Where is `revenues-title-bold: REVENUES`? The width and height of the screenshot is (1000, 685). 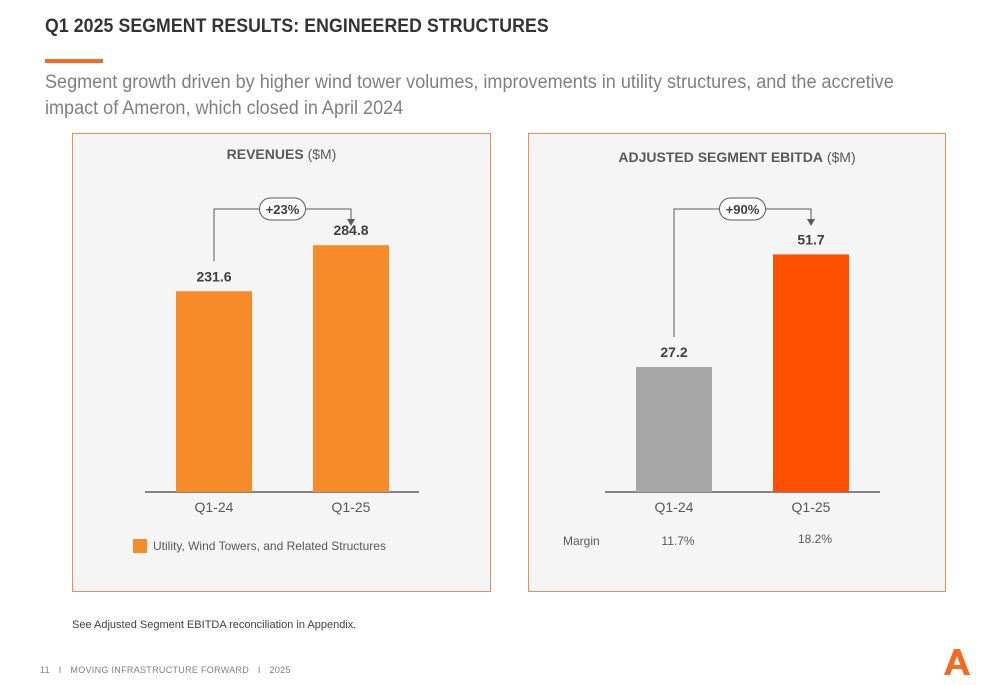
revenues-title-bold: REVENUES is located at coordinates (265, 154).